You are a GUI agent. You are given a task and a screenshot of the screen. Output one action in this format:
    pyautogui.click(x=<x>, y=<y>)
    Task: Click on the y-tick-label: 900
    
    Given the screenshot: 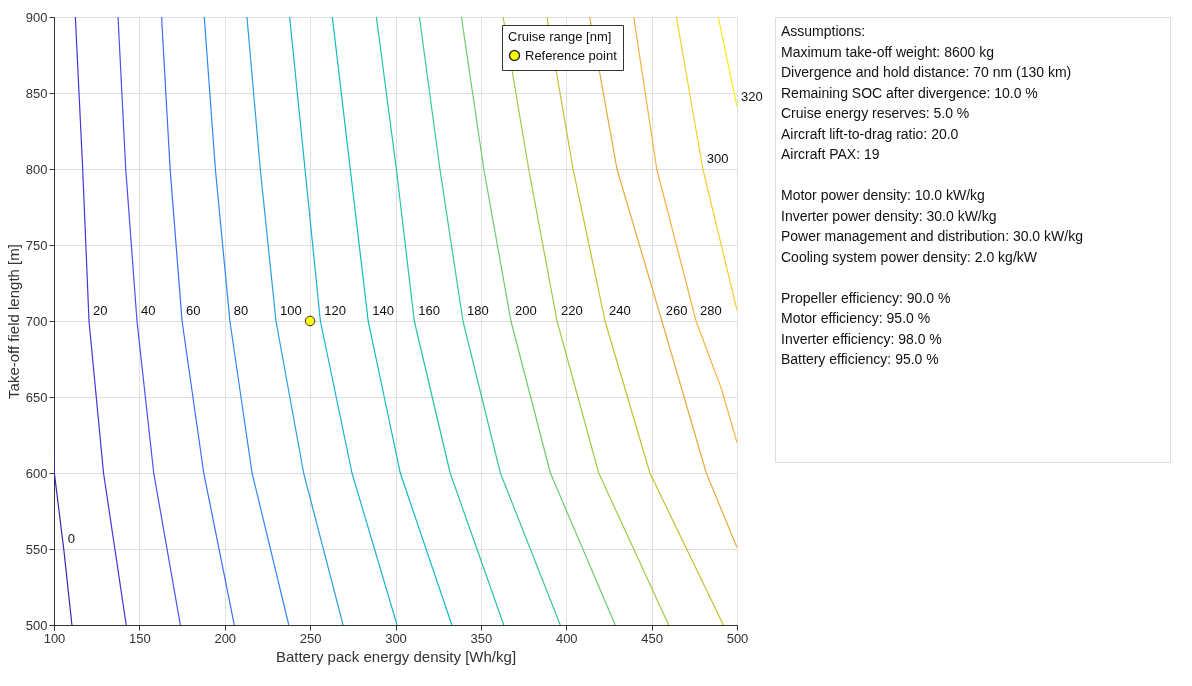 What is the action you would take?
    pyautogui.click(x=36, y=17)
    